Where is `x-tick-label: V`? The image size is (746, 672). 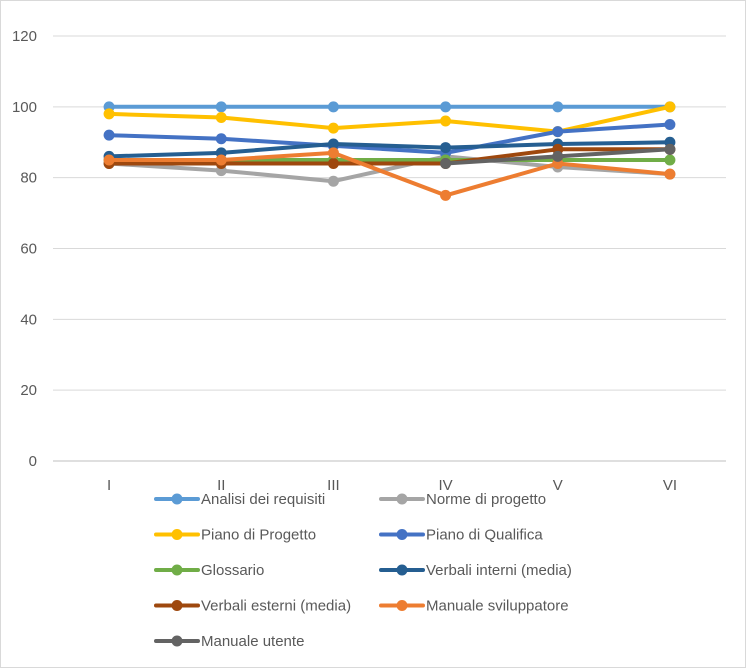 x-tick-label: V is located at coordinates (558, 485).